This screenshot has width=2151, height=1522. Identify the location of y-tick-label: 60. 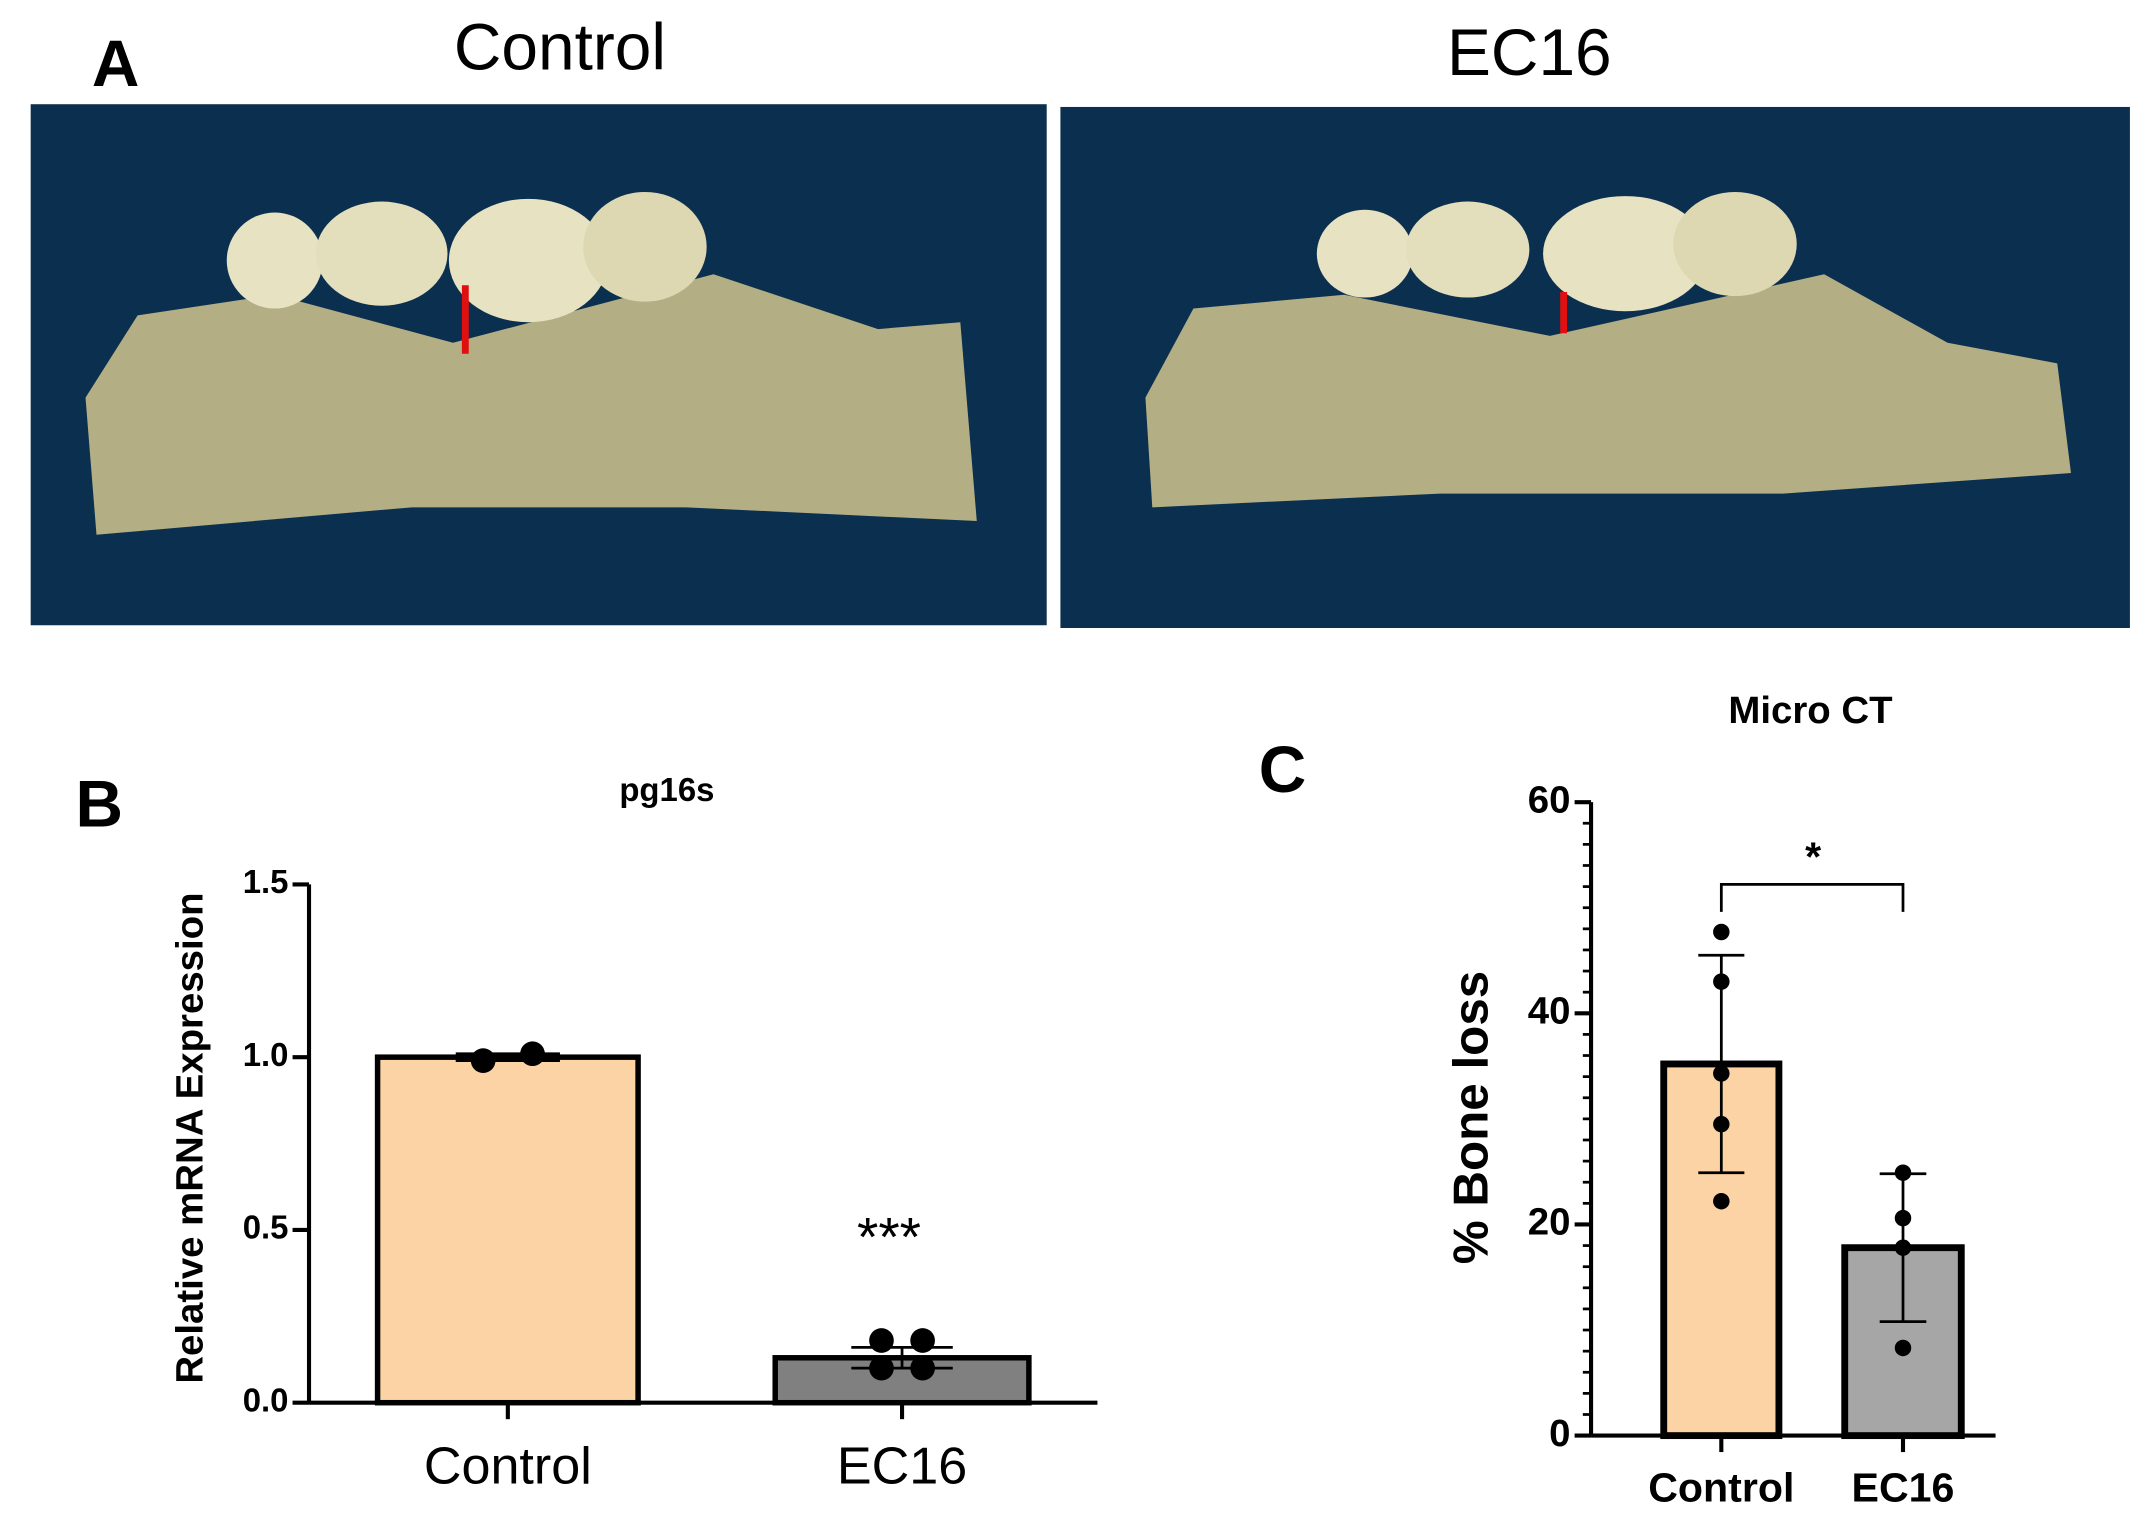
(1549, 799).